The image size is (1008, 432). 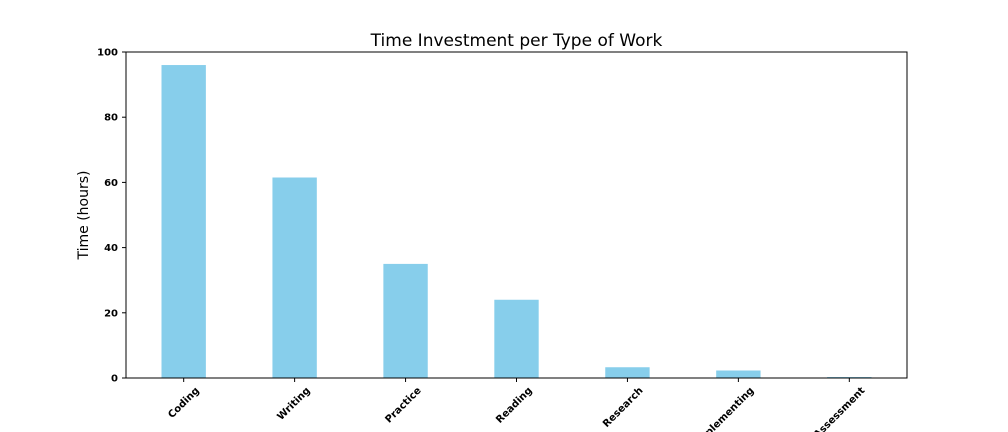 I want to click on x-tick-label: Coding, so click(x=183, y=402).